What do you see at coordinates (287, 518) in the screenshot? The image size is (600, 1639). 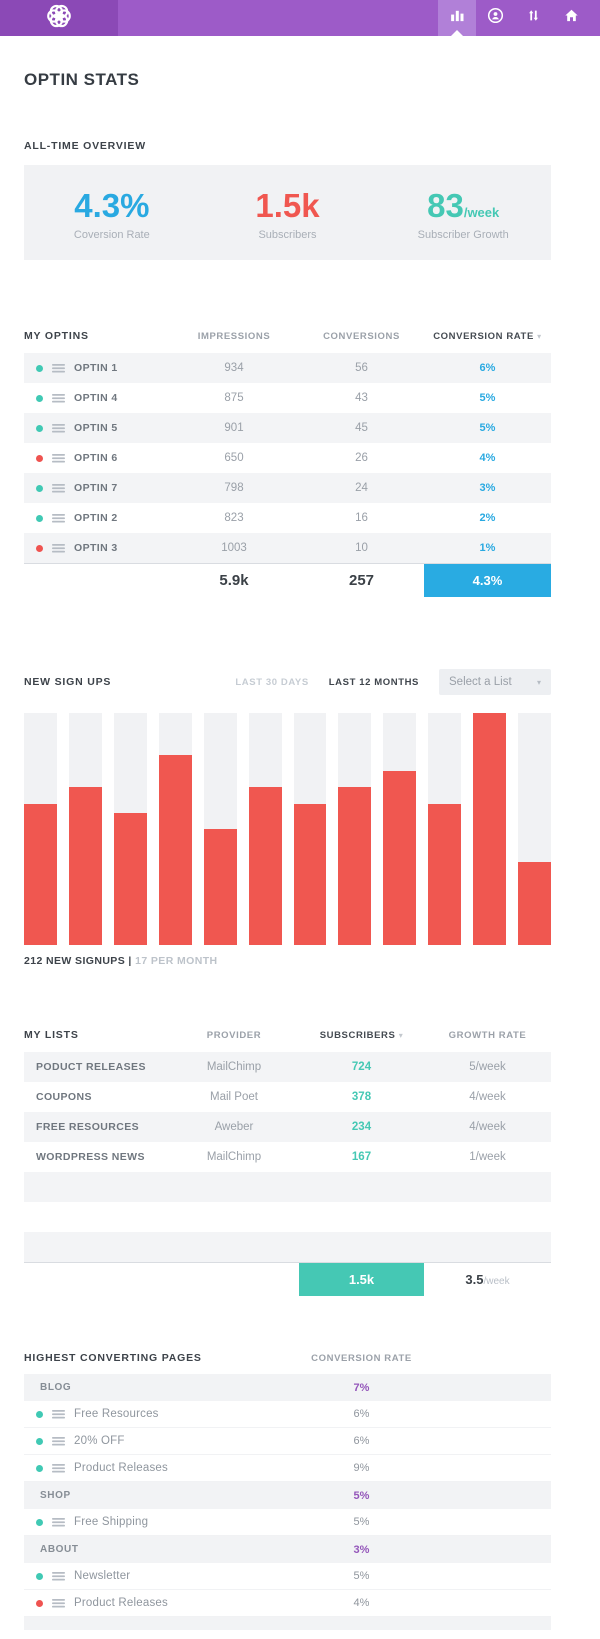 I see `optin-row: OPTIN 2 823 16 2%` at bounding box center [287, 518].